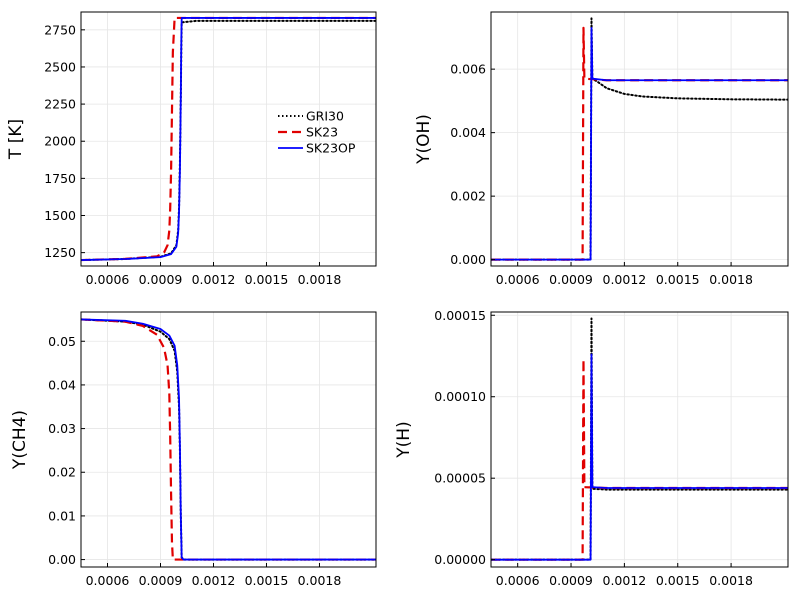 This screenshot has height=600, width=800. Describe the element at coordinates (60, 215) in the screenshot. I see `y-tick-label: 1500` at that location.